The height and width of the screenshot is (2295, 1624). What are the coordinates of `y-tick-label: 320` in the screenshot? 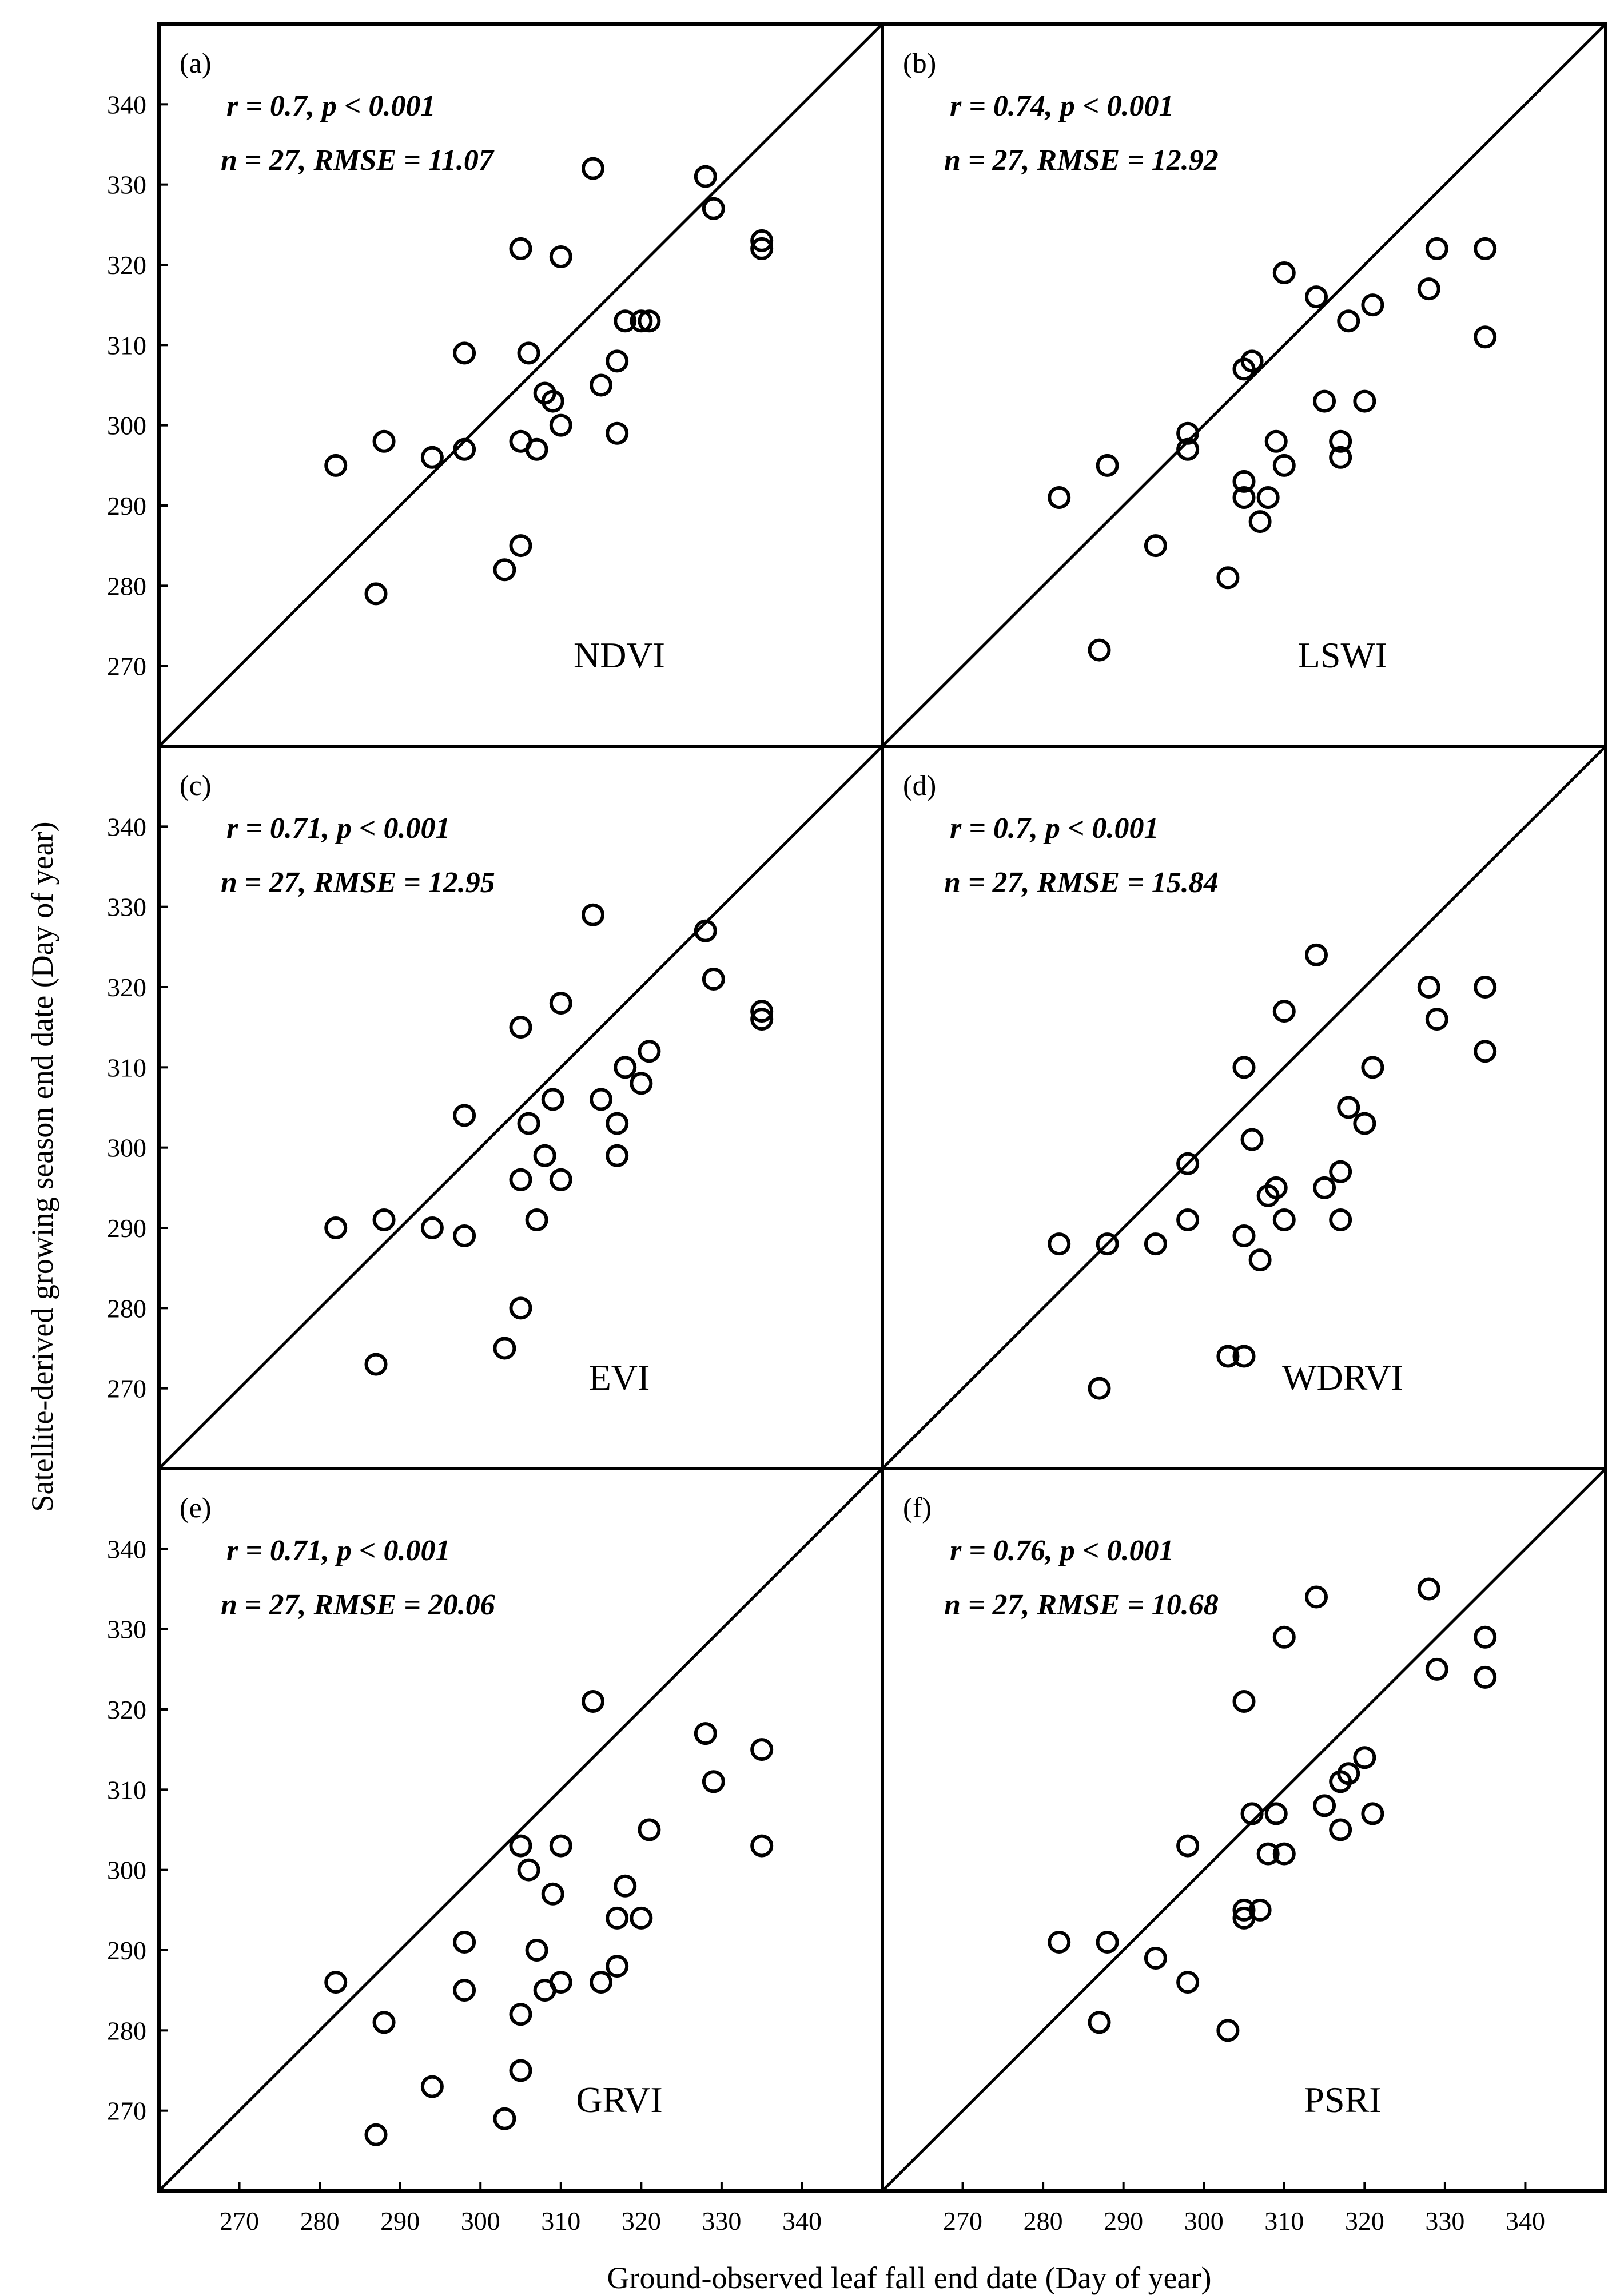 It's located at (126, 1709).